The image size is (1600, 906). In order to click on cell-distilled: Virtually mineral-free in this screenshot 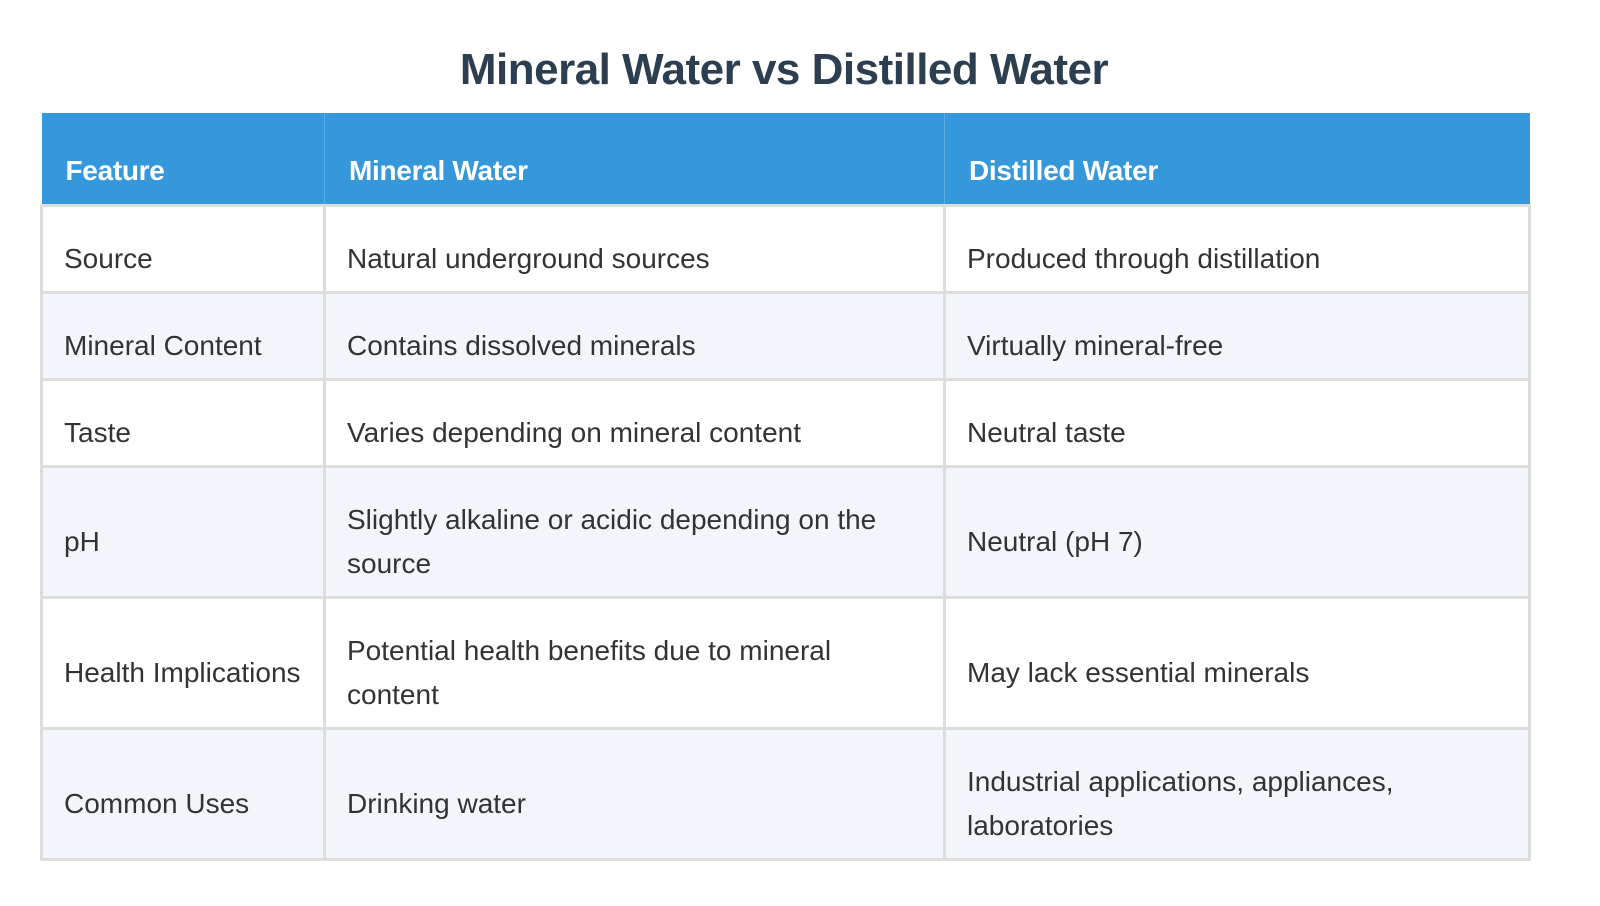, I will do `click(1237, 335)`.